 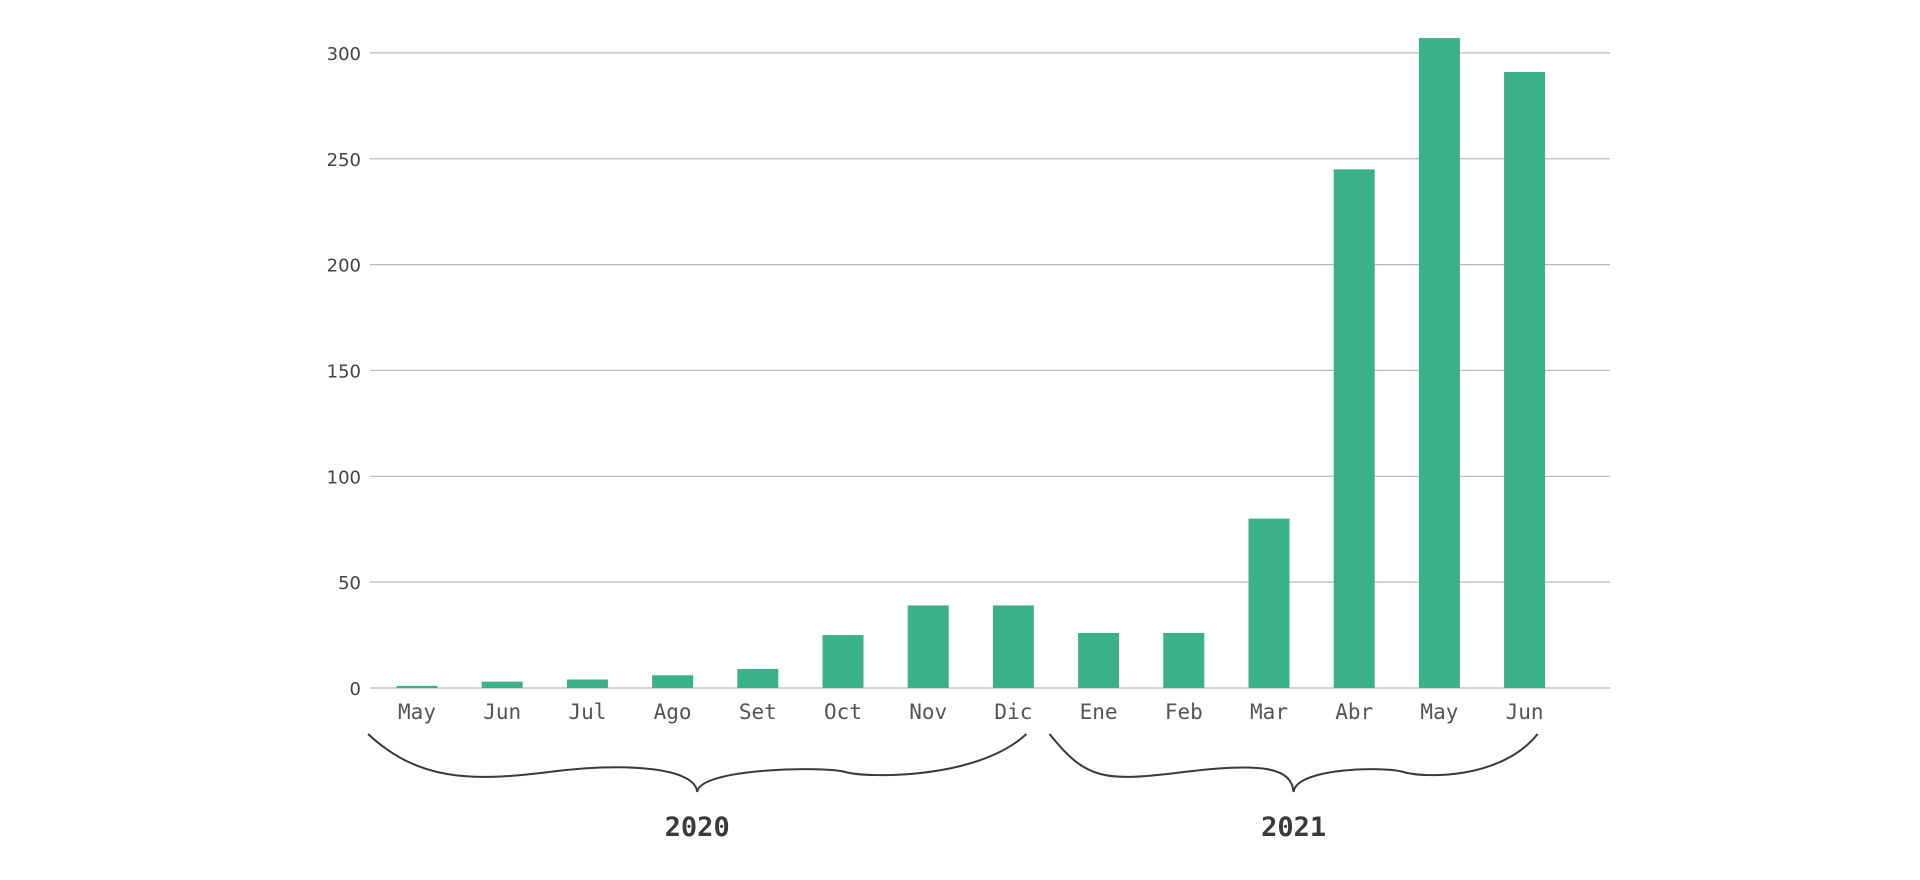 I want to click on x-tick-label: Mar, so click(x=1269, y=712).